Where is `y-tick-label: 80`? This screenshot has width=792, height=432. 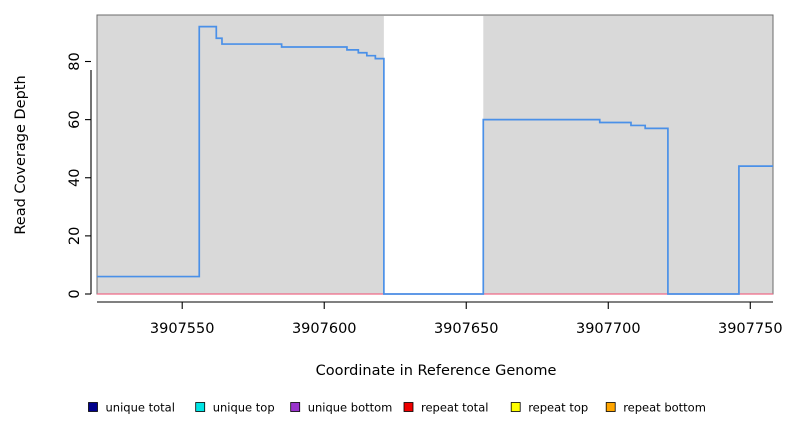 y-tick-label: 80 is located at coordinates (75, 61).